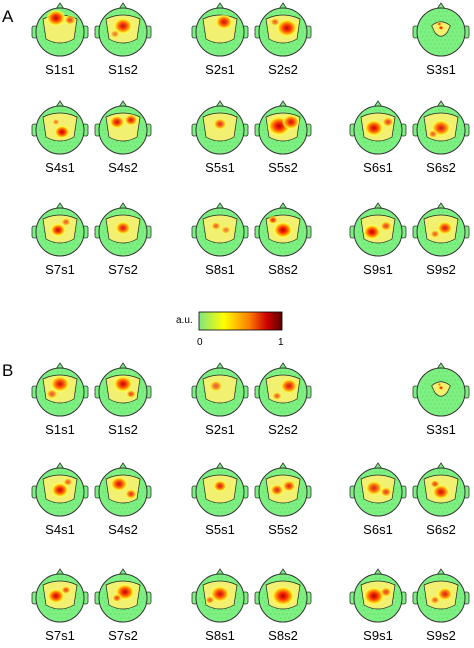 The width and height of the screenshot is (474, 648). Describe the element at coordinates (60, 429) in the screenshot. I see `subject-session-label: S1s1` at that location.